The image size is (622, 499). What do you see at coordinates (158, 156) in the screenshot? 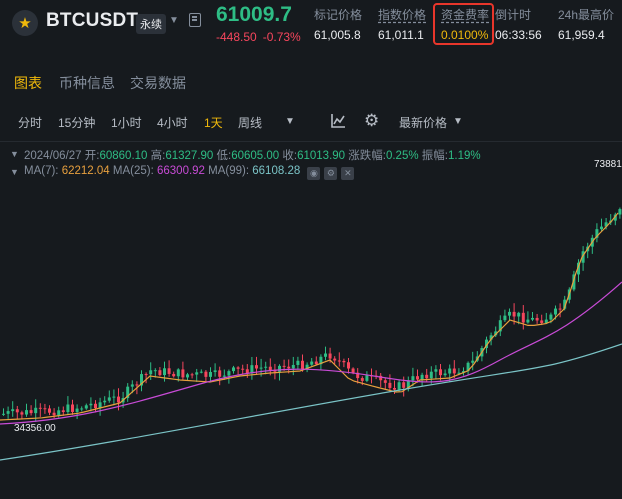
I see `high-label: 高:` at bounding box center [158, 156].